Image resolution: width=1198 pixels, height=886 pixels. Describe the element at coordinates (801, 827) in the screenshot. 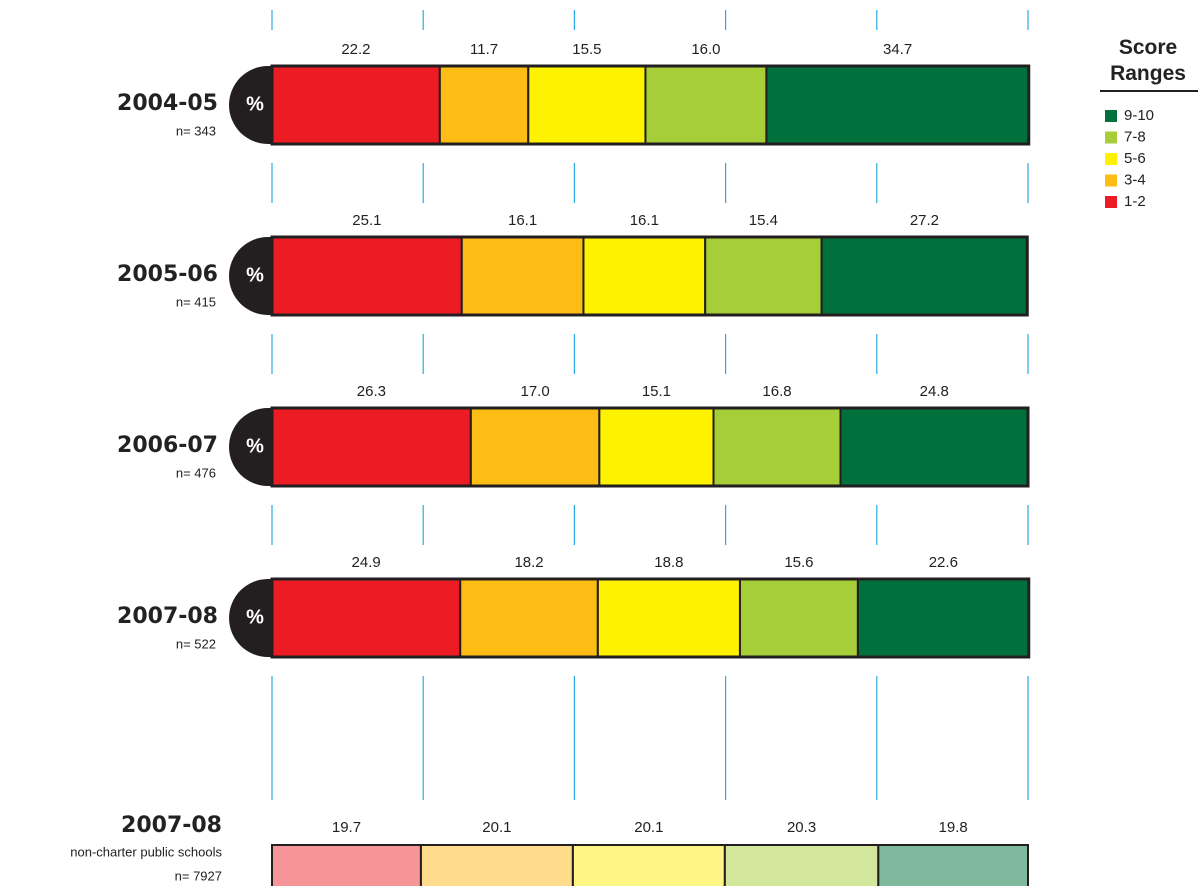

I see `value-label: 20.3` at that location.